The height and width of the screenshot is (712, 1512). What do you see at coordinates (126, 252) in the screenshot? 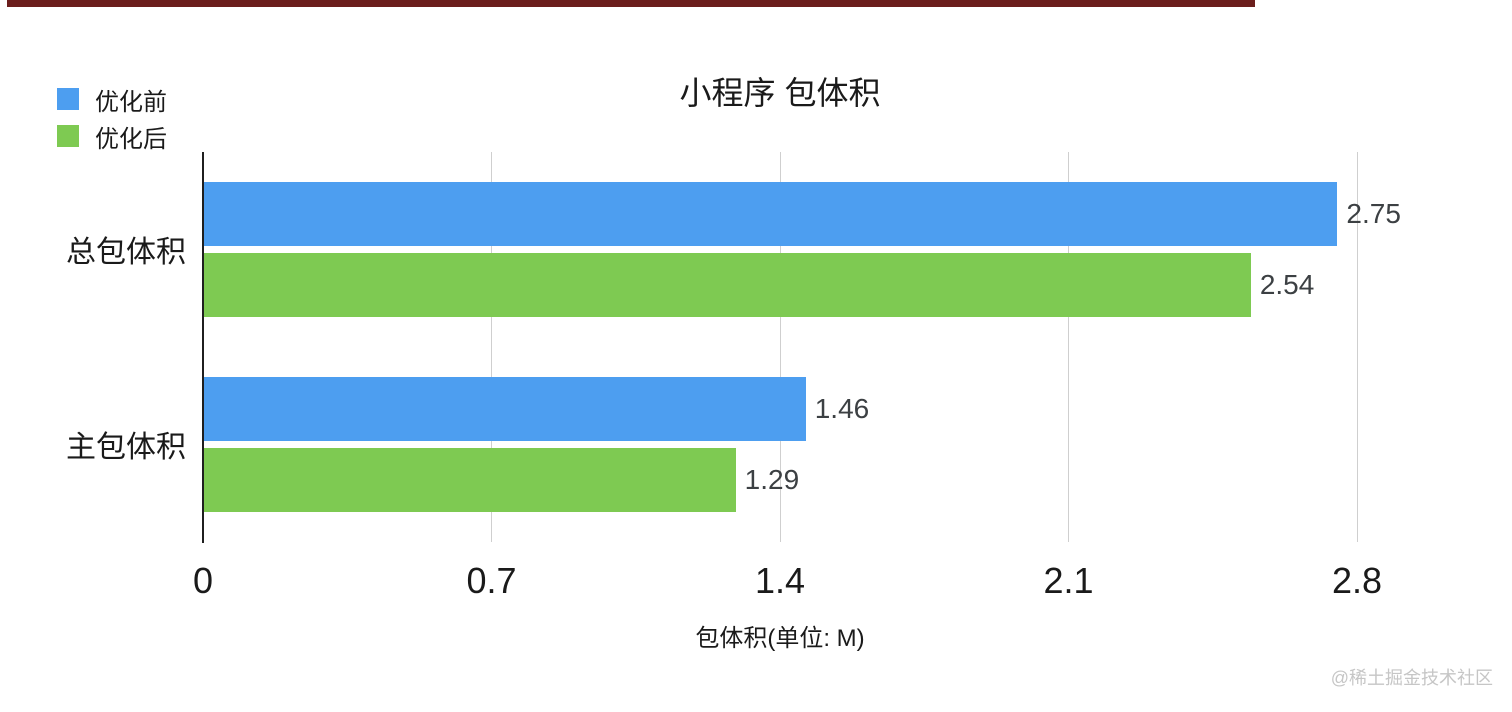
I see `category-label-total: 总包体积` at bounding box center [126, 252].